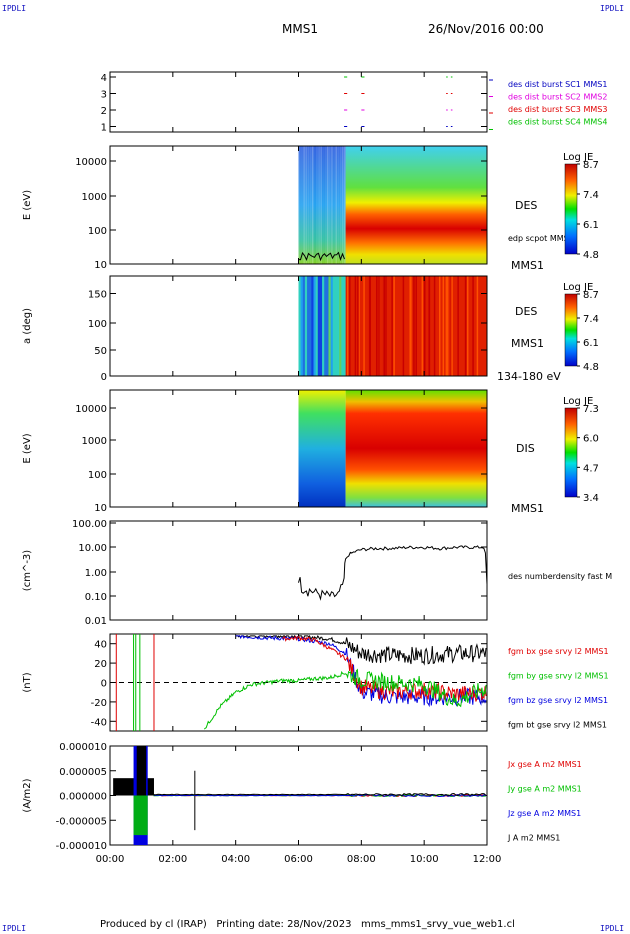  Describe the element at coordinates (322, 448) in the screenshot. I see `dis-energy-spectrogram-early` at that location.